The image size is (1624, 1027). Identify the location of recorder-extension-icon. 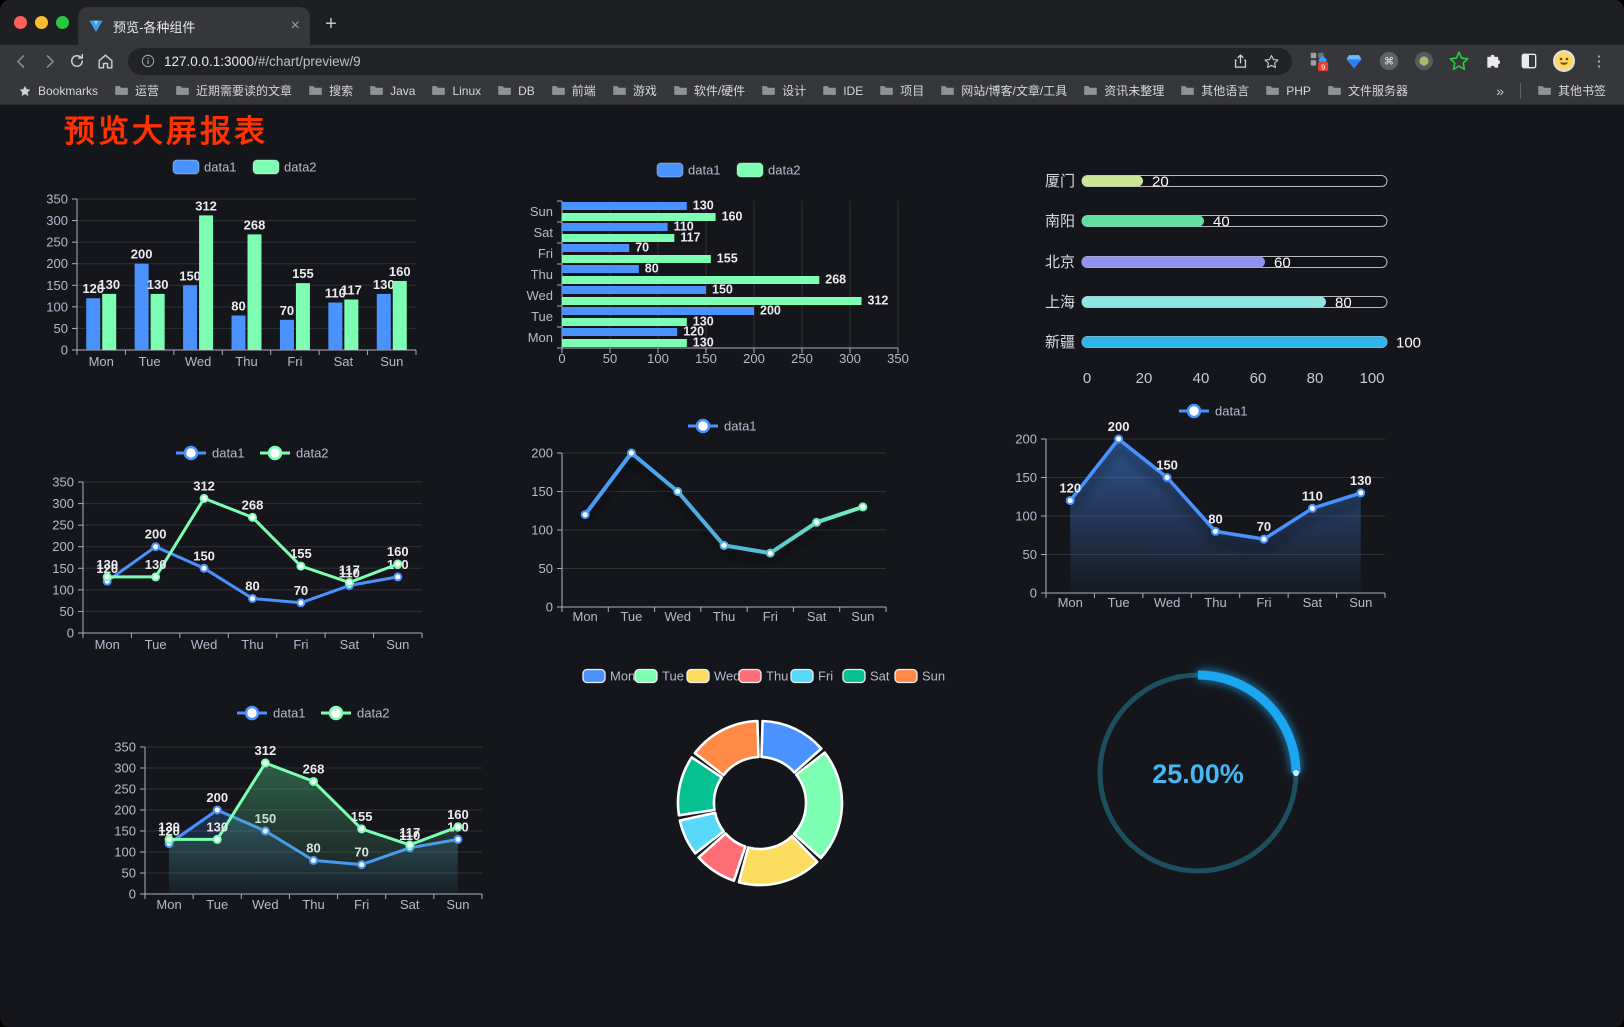
(1424, 61).